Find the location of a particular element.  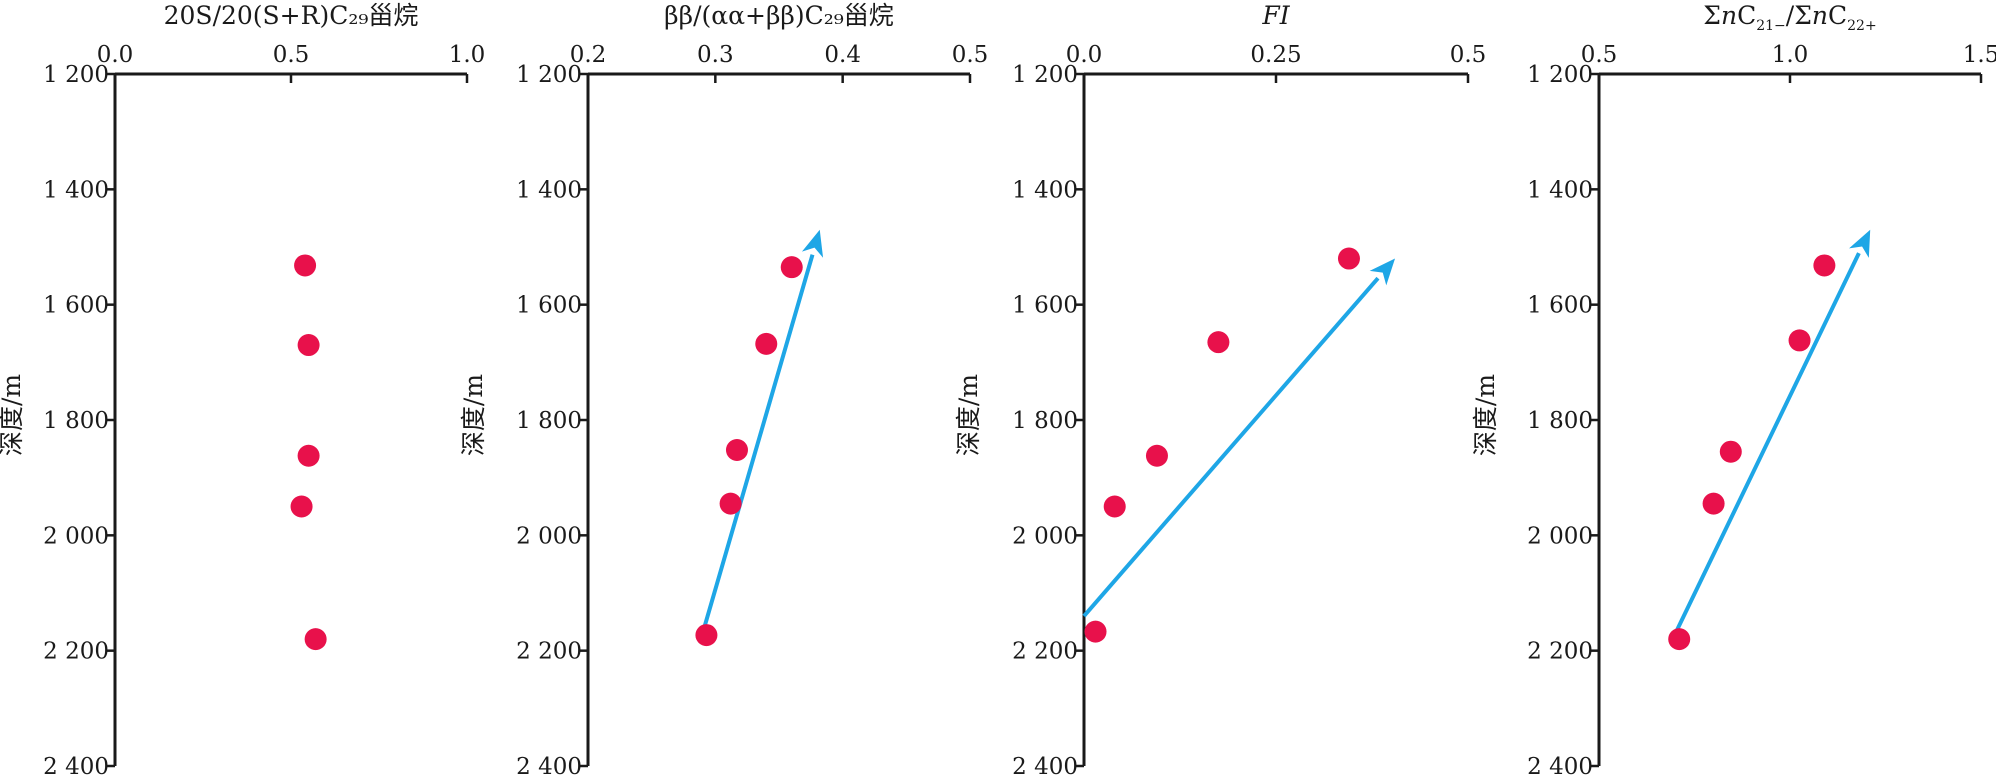

chart-title: 20S/20(S+R)C₂₉甾烷 is located at coordinates (291, 15).